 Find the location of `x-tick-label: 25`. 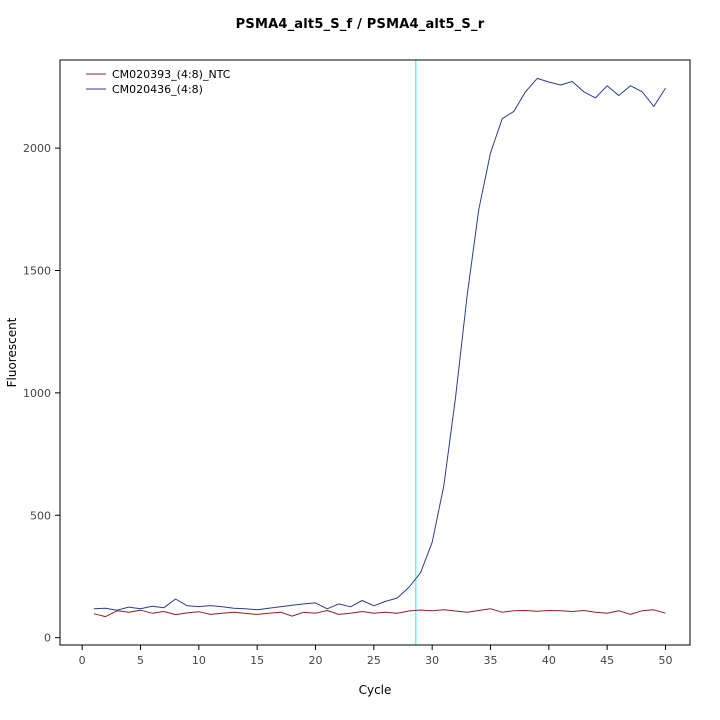

x-tick-label: 25 is located at coordinates (374, 660).